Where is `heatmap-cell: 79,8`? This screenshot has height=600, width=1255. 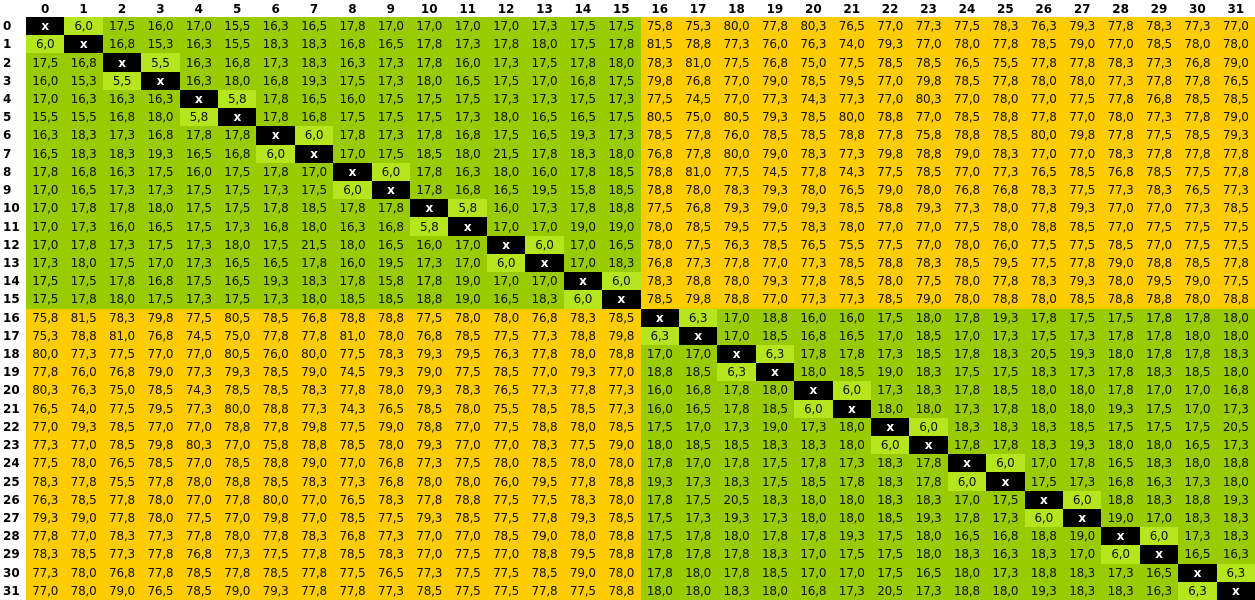
heatmap-cell: 79,8 is located at coordinates (160, 445).